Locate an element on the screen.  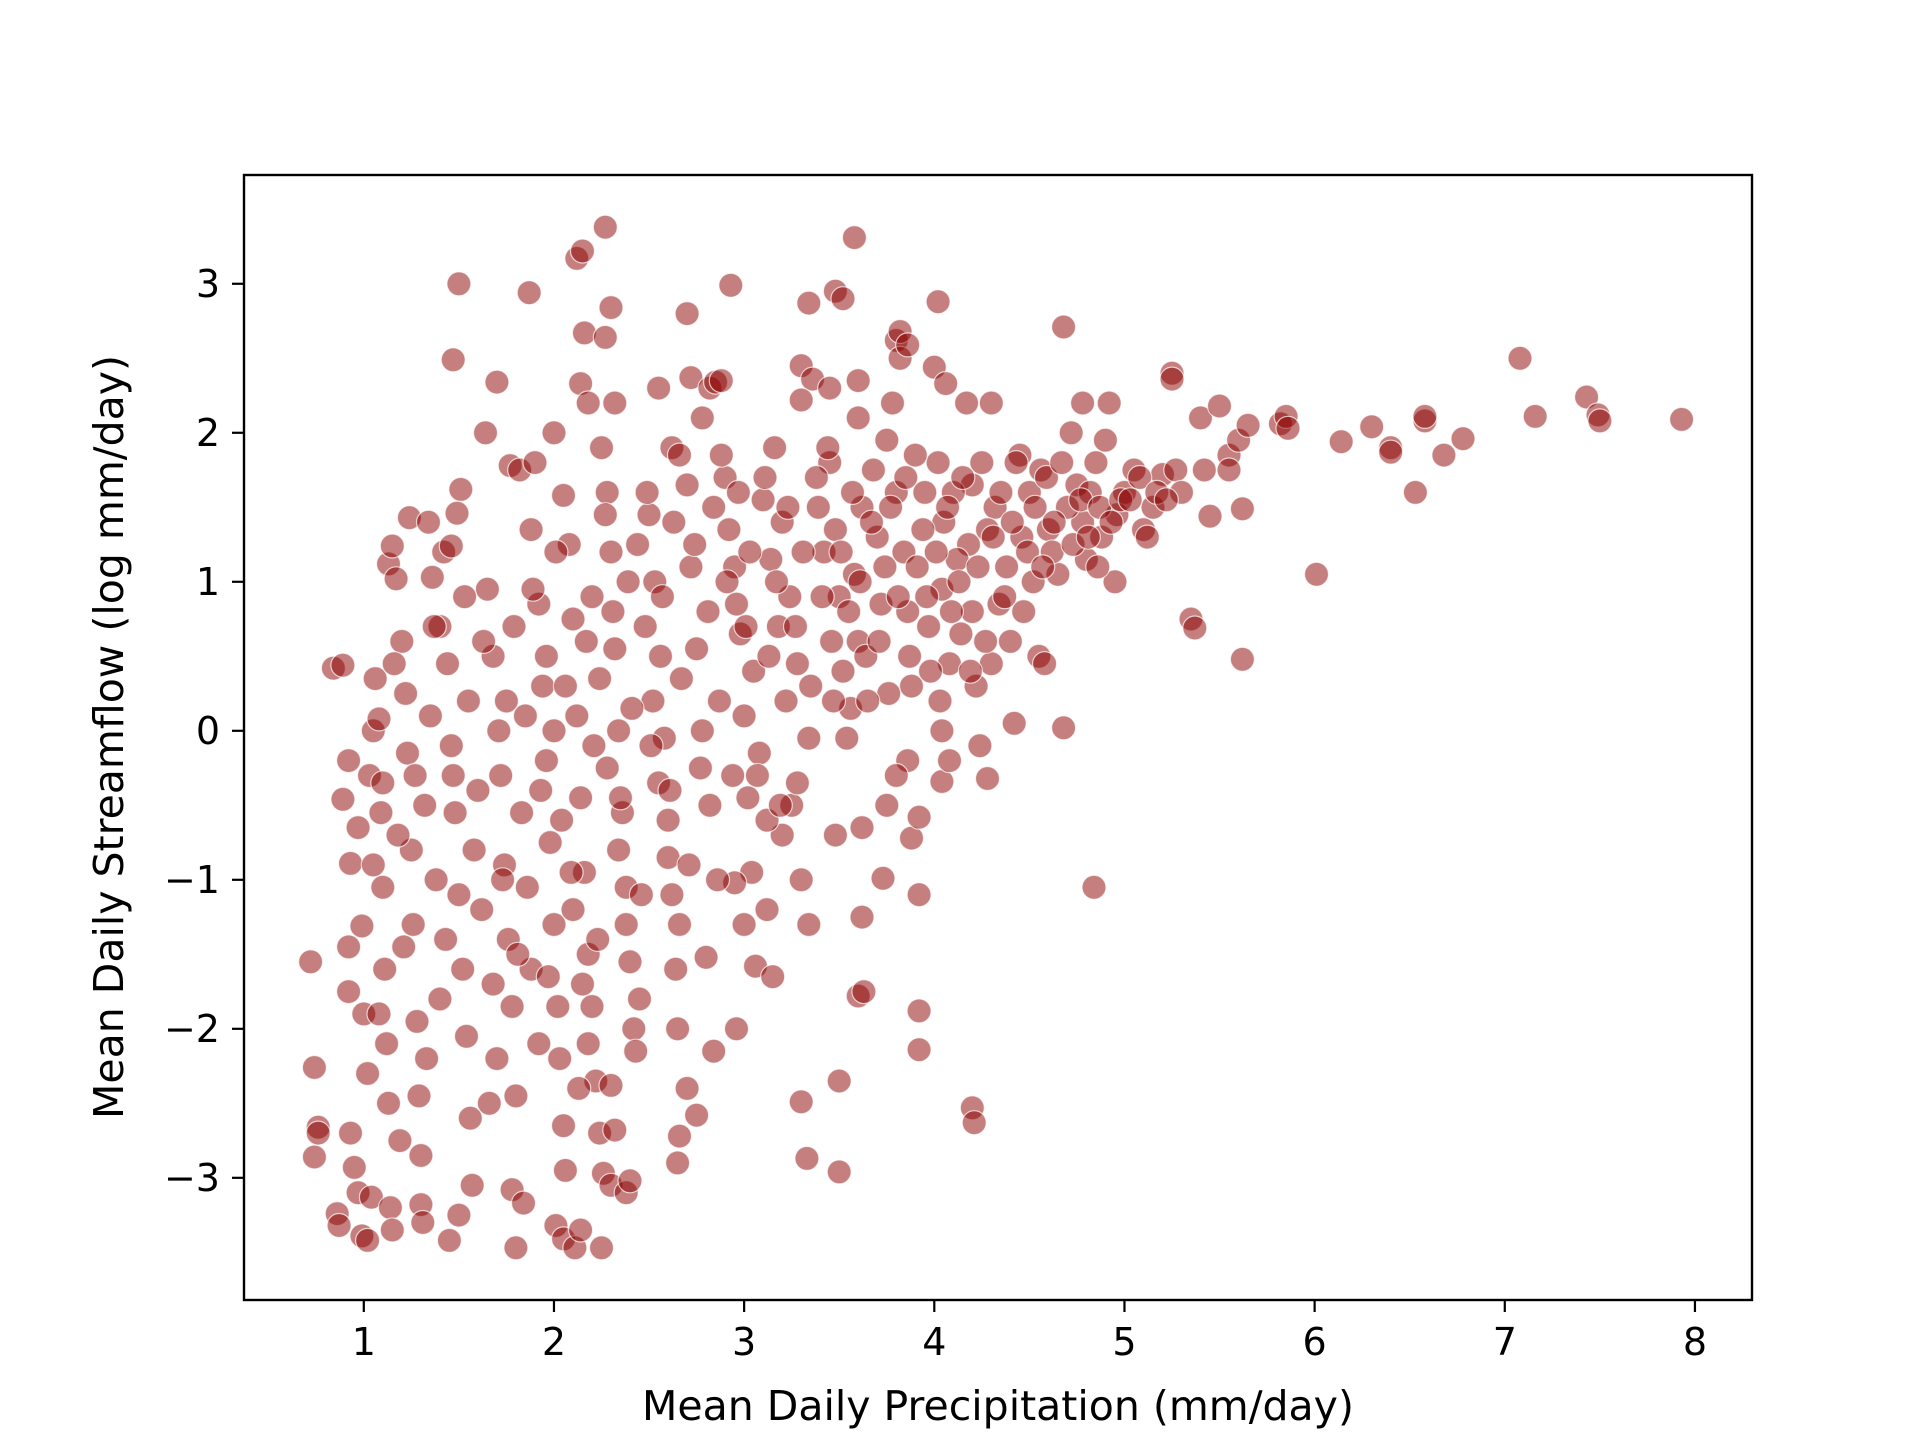
x-axis-ticks: 1 2 3 4 5 6 7 8 is located at coordinates (1029, 1332).